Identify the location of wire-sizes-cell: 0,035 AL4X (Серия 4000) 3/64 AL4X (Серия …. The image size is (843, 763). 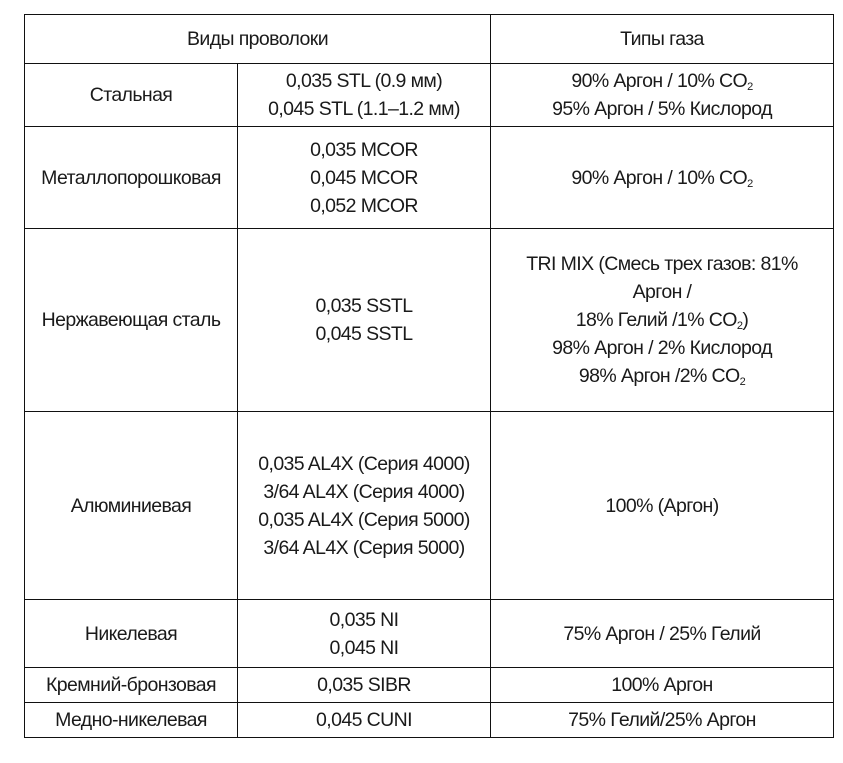
(364, 505).